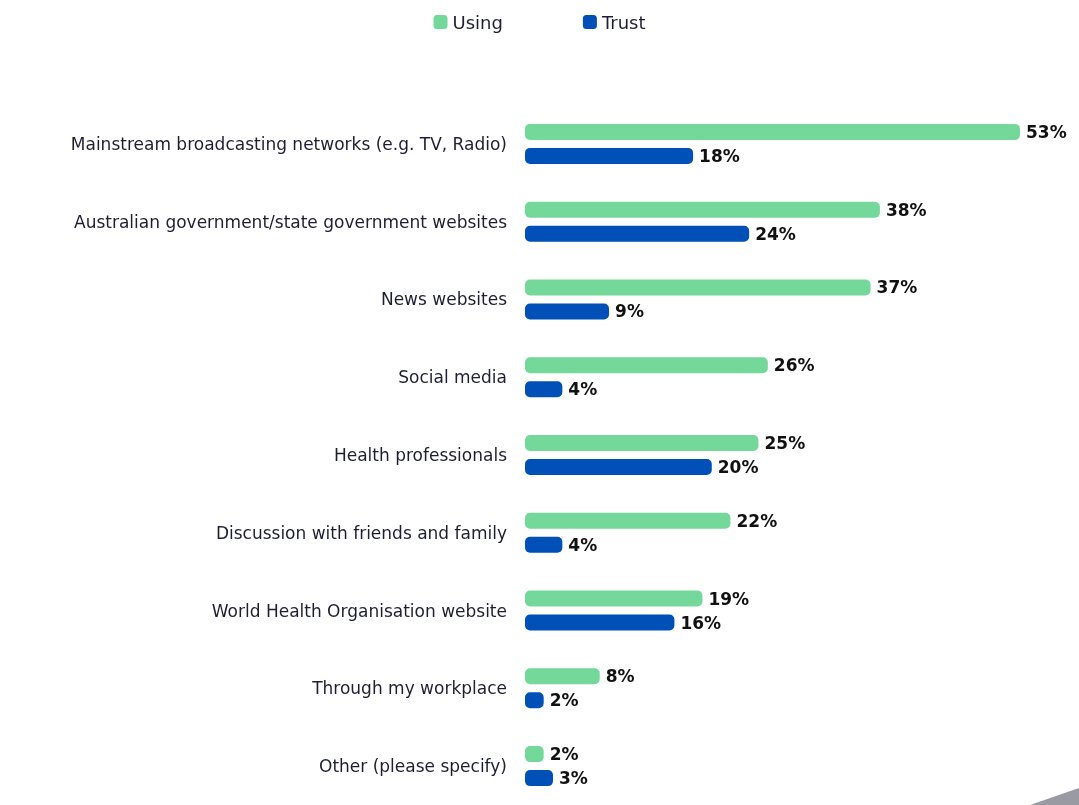 The width and height of the screenshot is (1079, 805). What do you see at coordinates (623, 22) in the screenshot?
I see `legend-label: Trust` at bounding box center [623, 22].